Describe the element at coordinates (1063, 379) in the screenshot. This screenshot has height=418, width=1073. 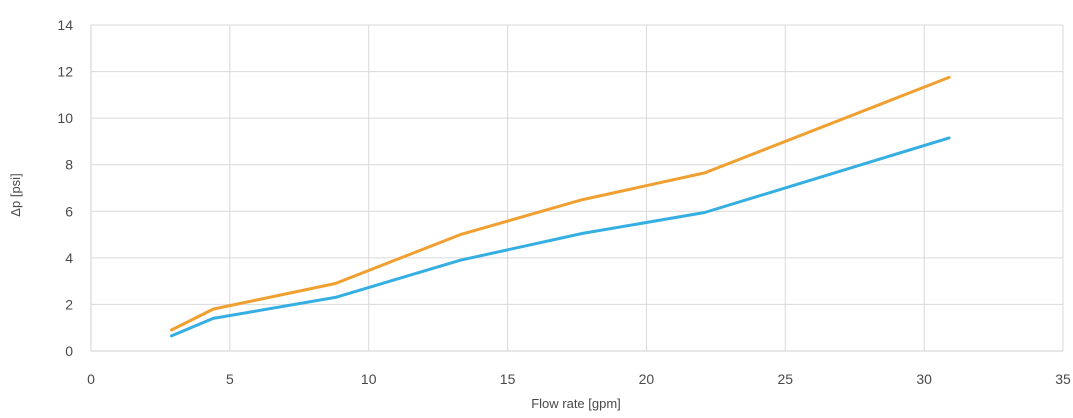
I see `x-tick-label: 35` at that location.